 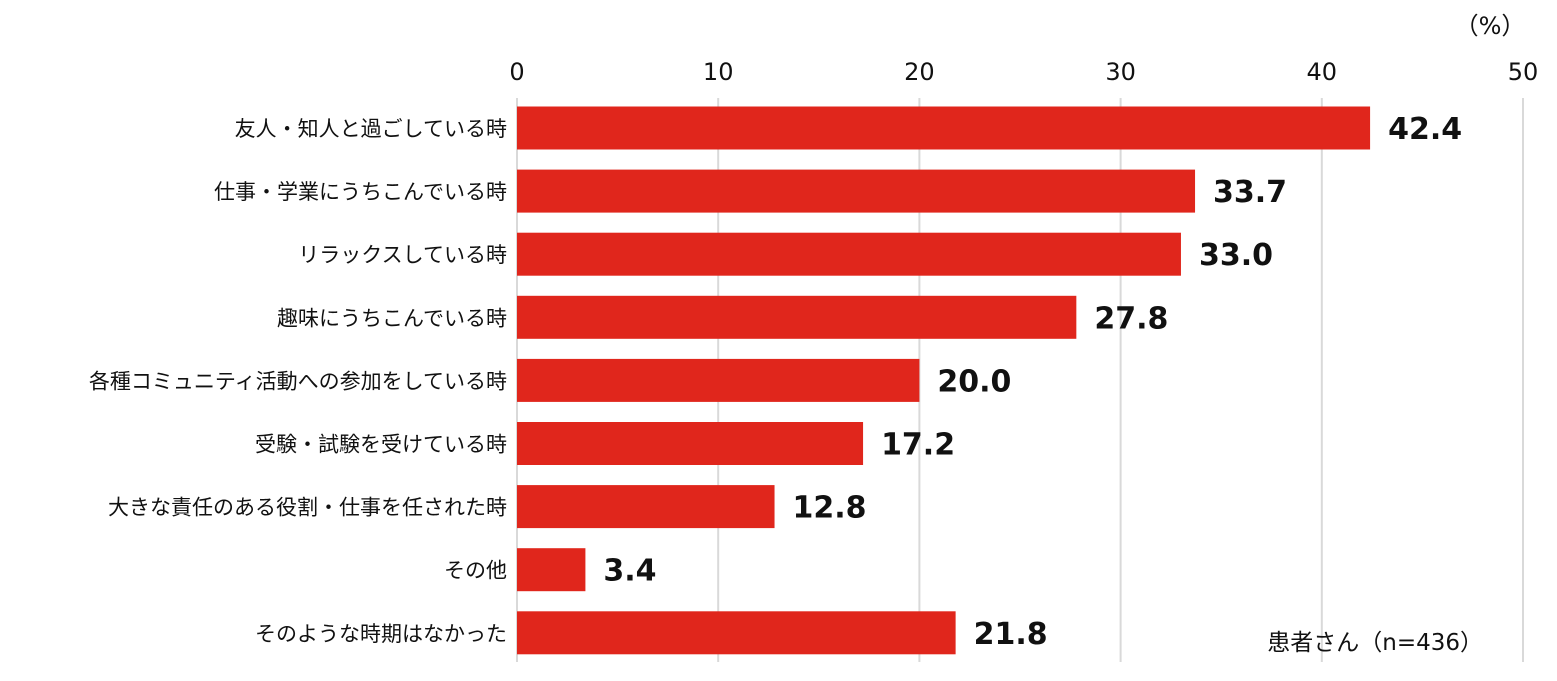 I want to click on value-label: 21.8, so click(x=1011, y=634).